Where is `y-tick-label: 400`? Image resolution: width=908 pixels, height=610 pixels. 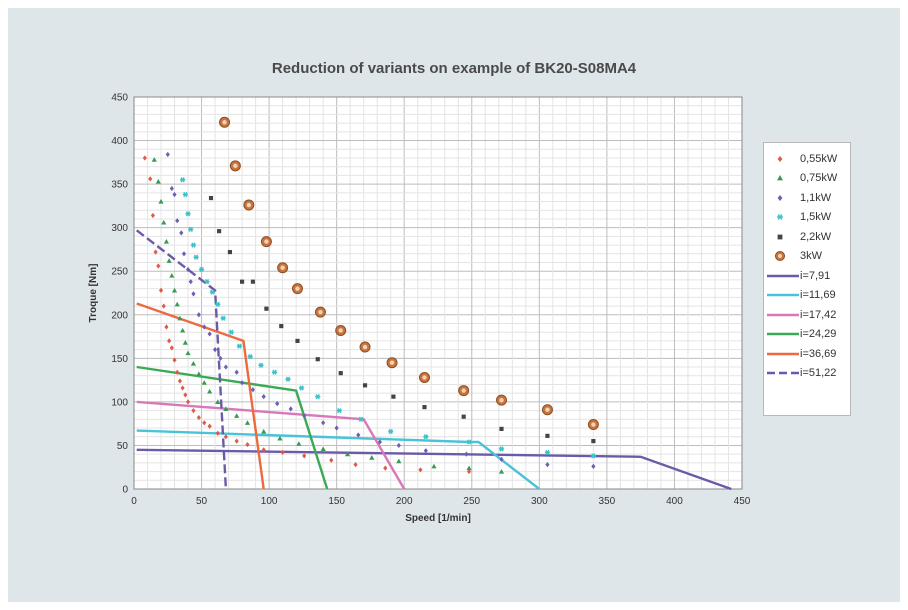 y-tick-label: 400 is located at coordinates (119, 141).